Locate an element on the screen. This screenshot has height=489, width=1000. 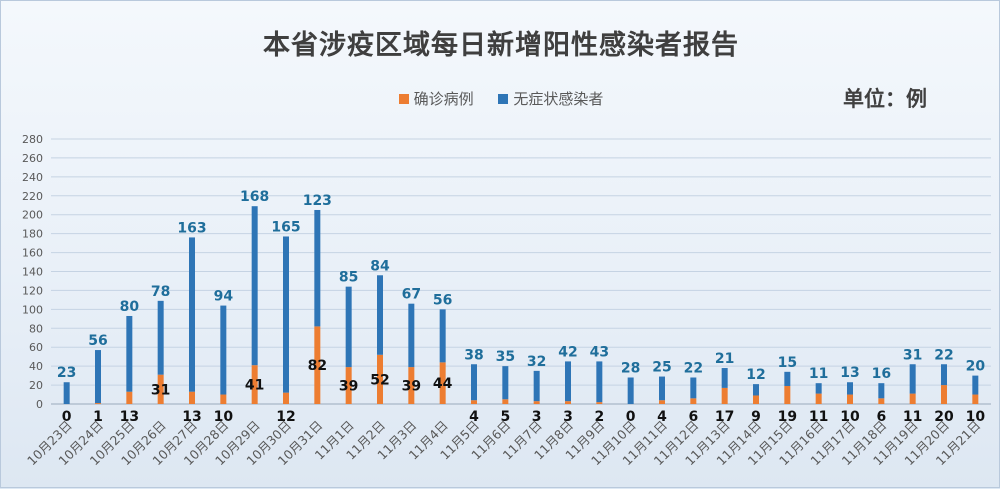
data-label-confirmed: 19 is located at coordinates (787, 417).